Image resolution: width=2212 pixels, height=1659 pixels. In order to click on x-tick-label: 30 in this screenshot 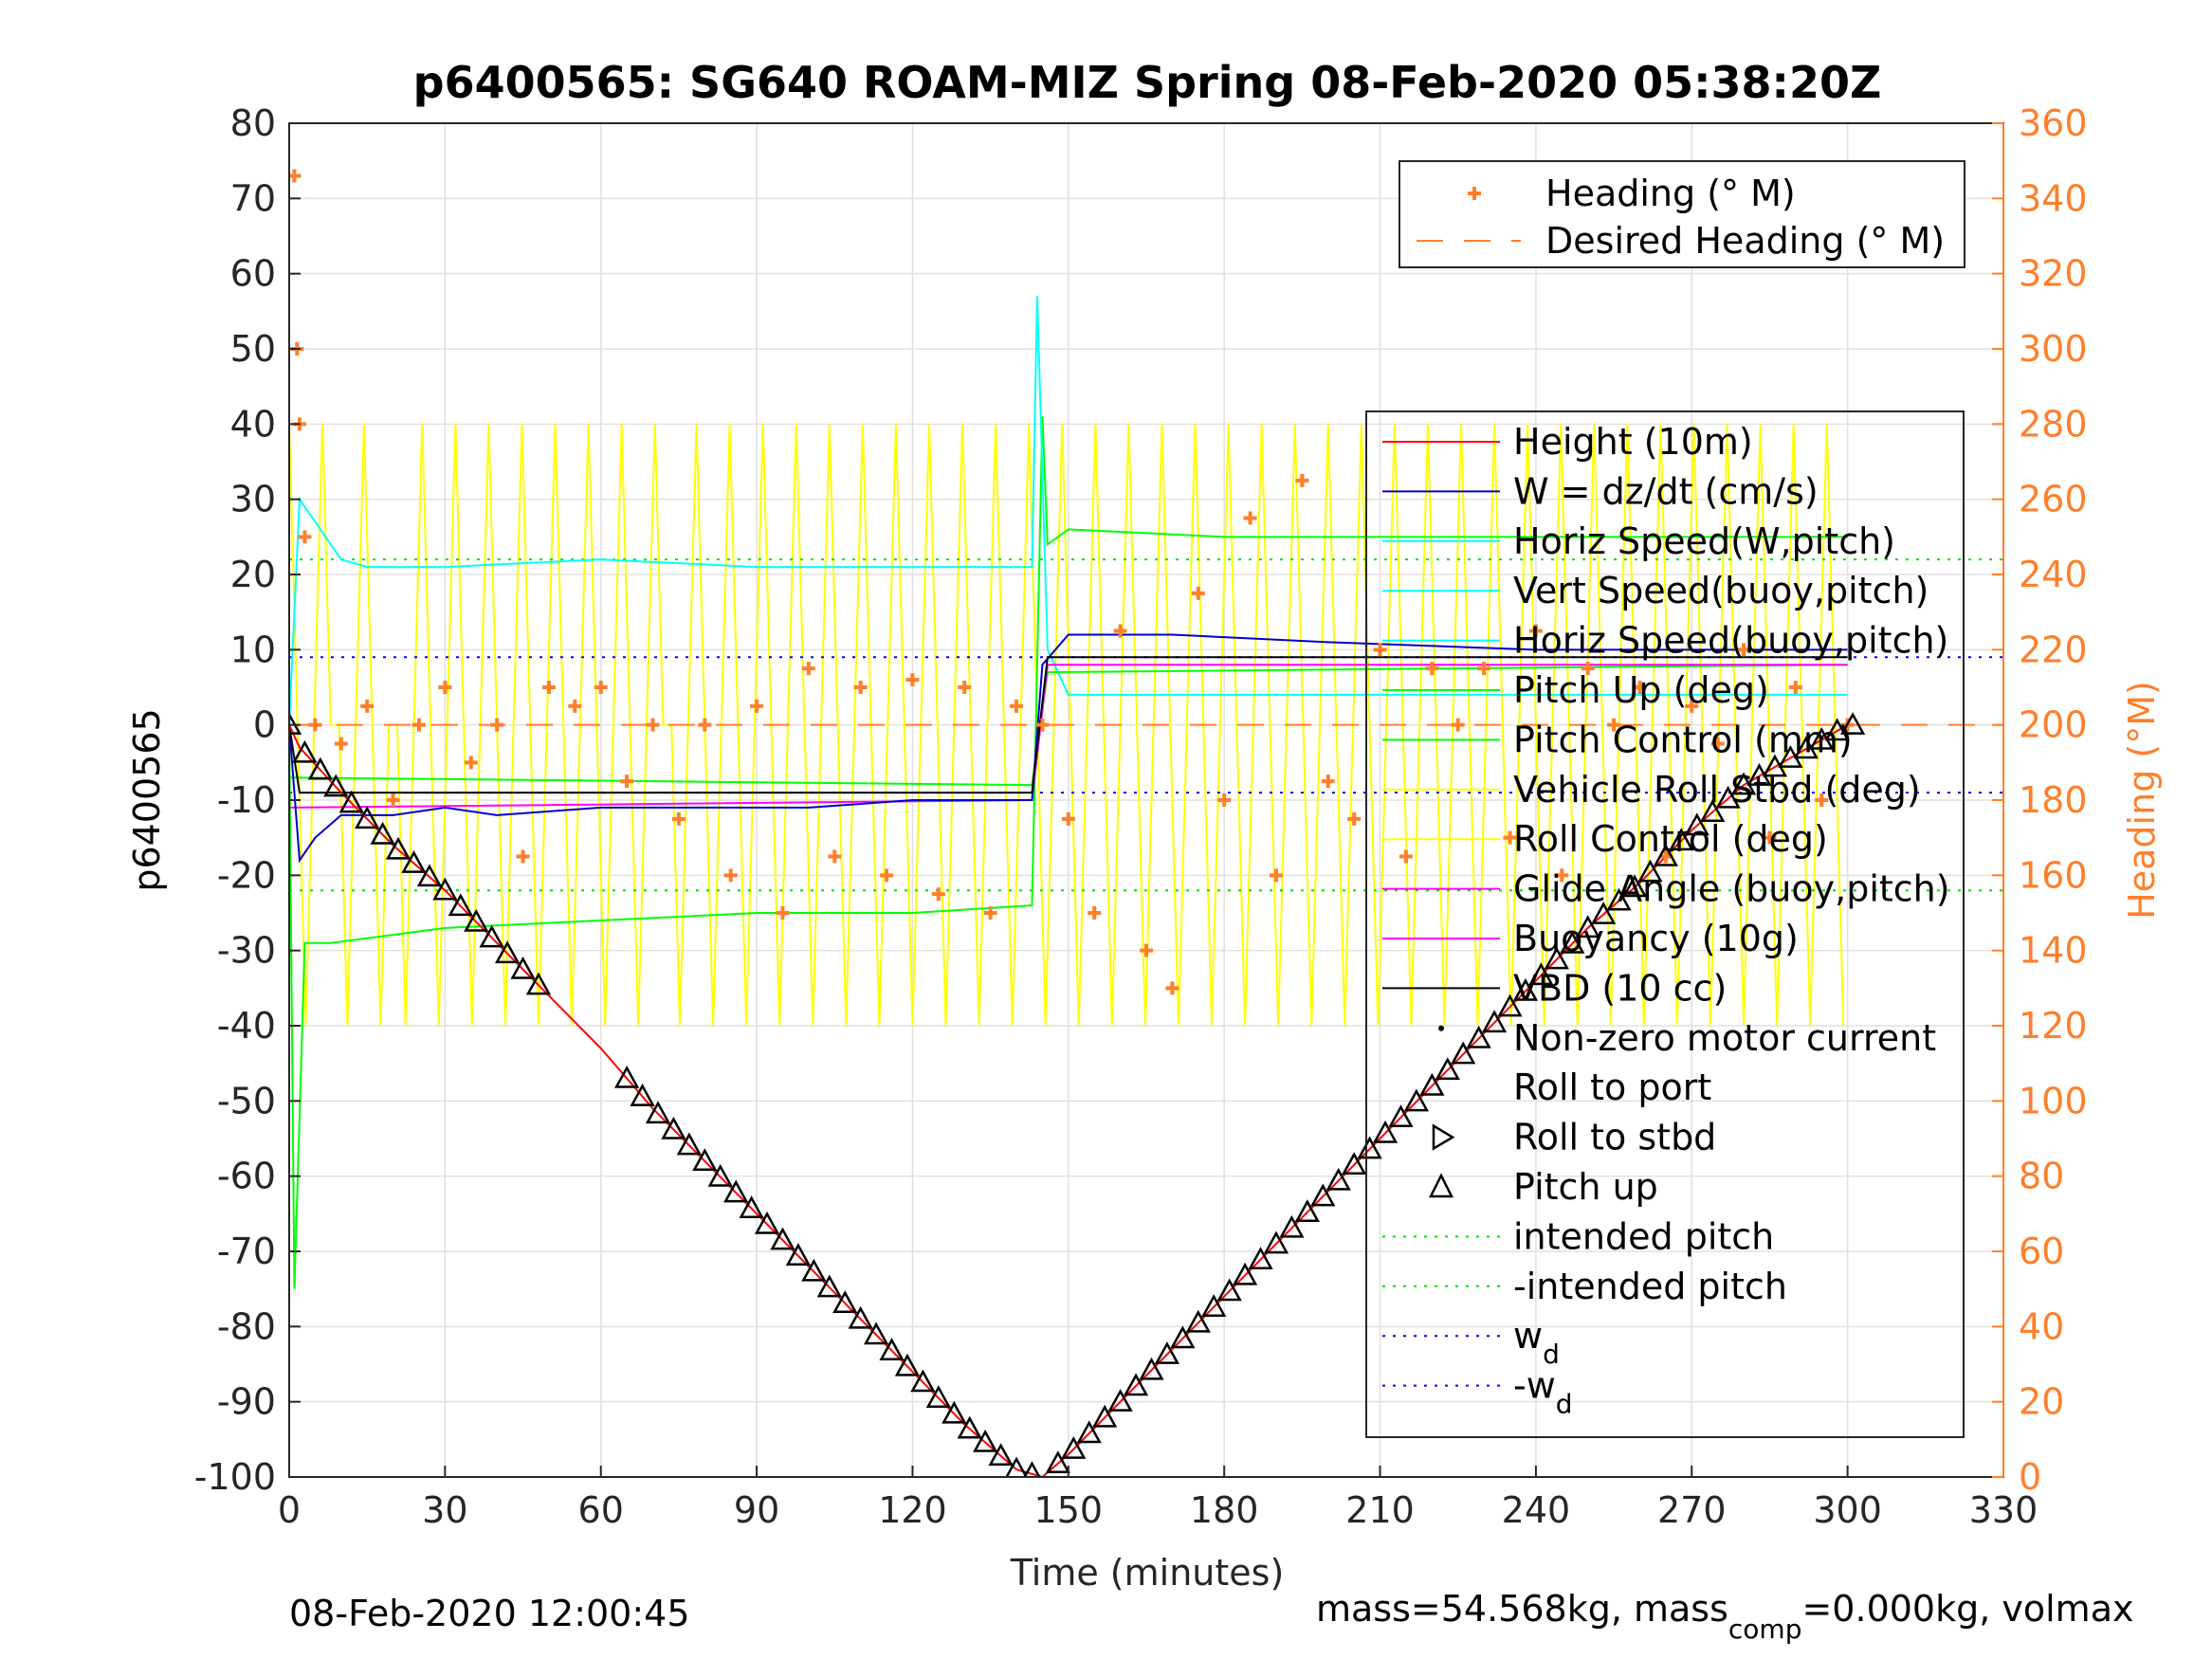, I will do `click(444, 1510)`.